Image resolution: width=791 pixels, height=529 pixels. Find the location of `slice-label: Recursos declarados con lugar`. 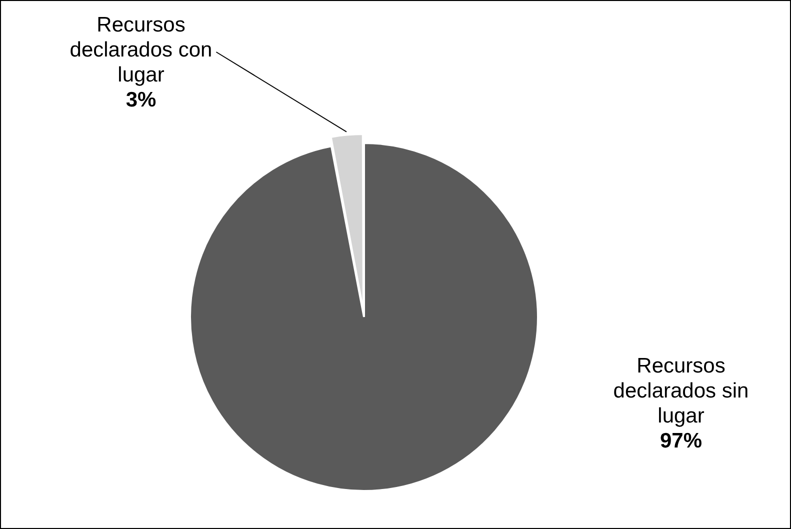

slice-label: Recursos declarados con lugar is located at coordinates (141, 49).